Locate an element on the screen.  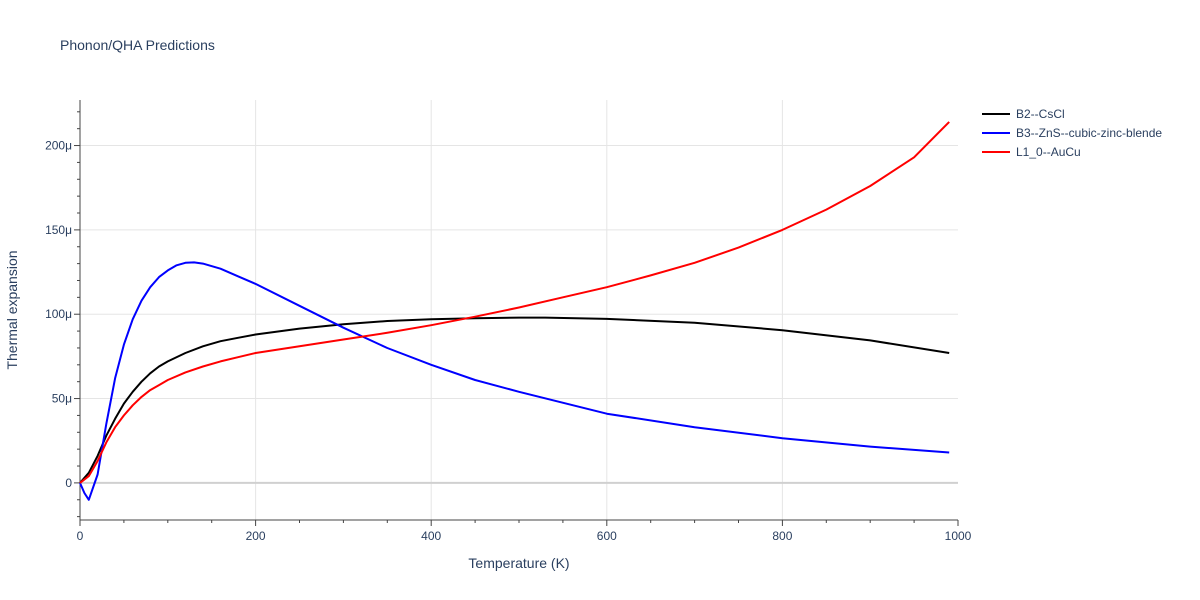
legend-item: L1_0--AuCu is located at coordinates (1031, 152).